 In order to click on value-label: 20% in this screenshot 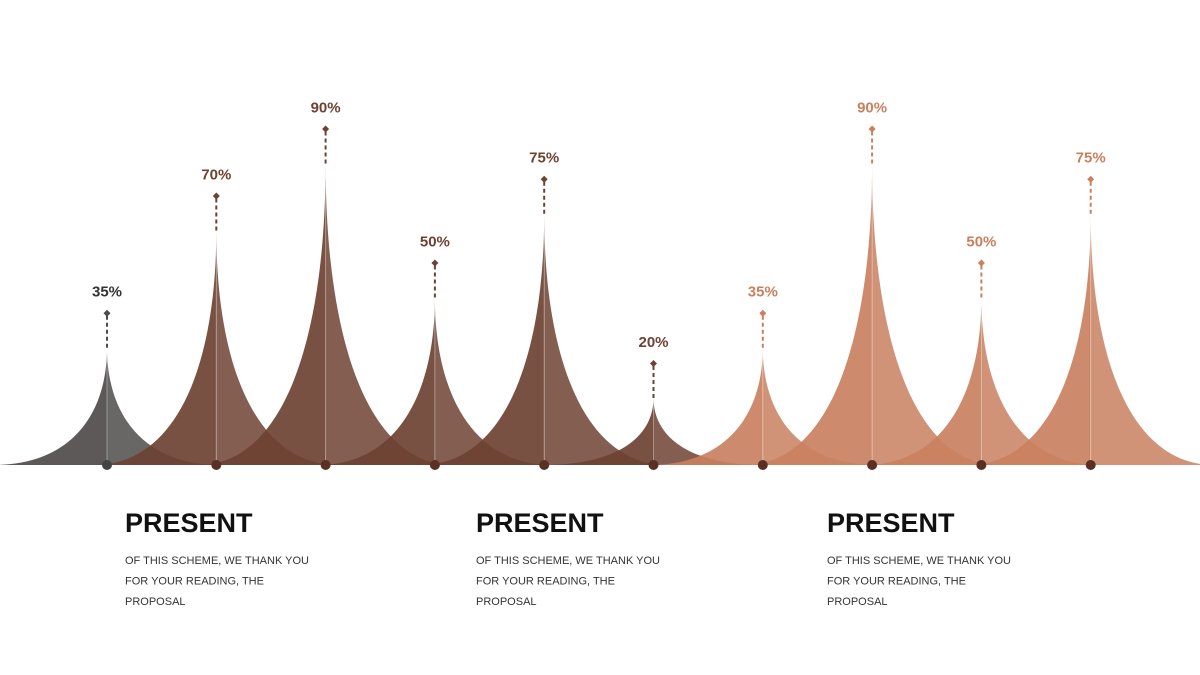, I will do `click(653, 342)`.